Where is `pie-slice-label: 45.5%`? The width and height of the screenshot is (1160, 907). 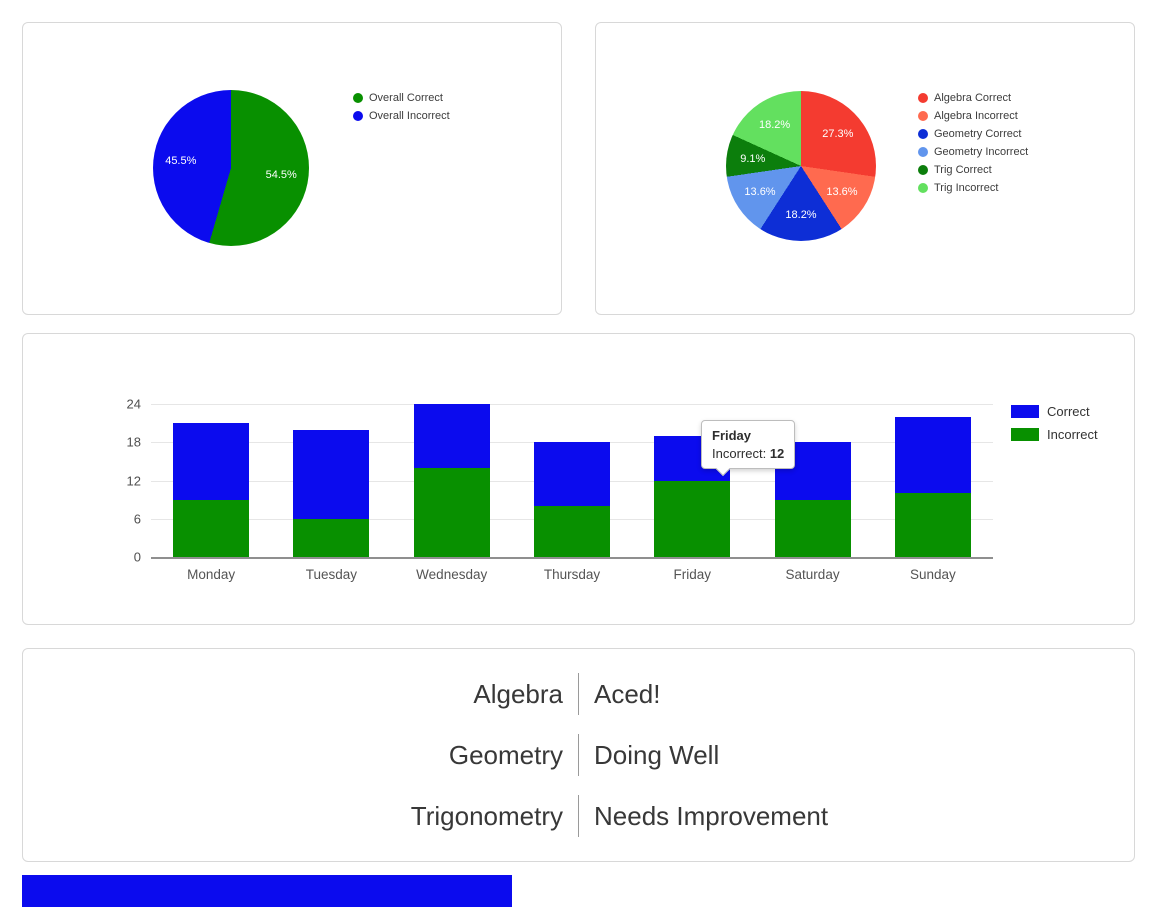 pie-slice-label: 45.5% is located at coordinates (181, 160).